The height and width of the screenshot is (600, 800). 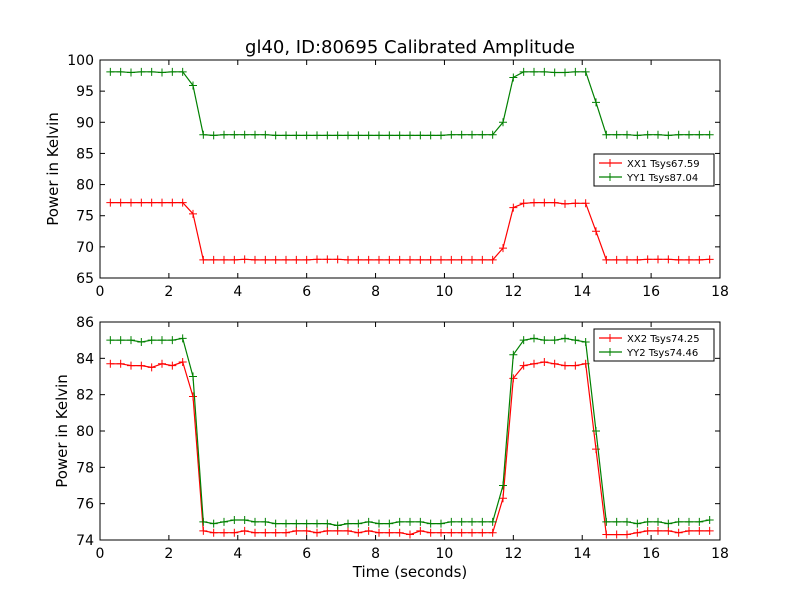 I want to click on bottom-x-tick-label: 6, so click(x=306, y=554).